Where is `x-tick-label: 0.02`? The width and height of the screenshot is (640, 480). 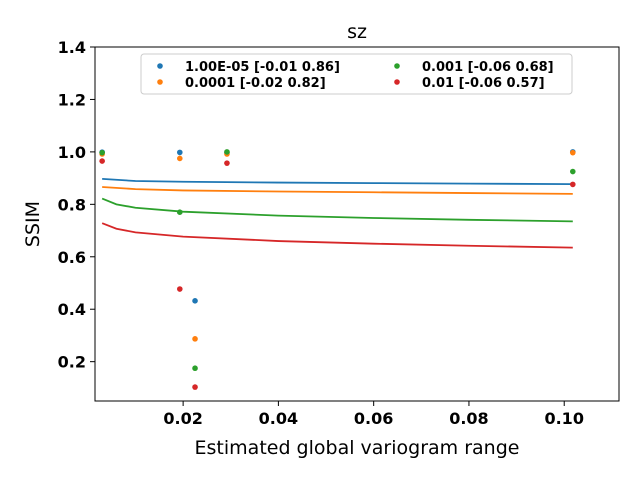
x-tick-label: 0.02 is located at coordinates (182, 418).